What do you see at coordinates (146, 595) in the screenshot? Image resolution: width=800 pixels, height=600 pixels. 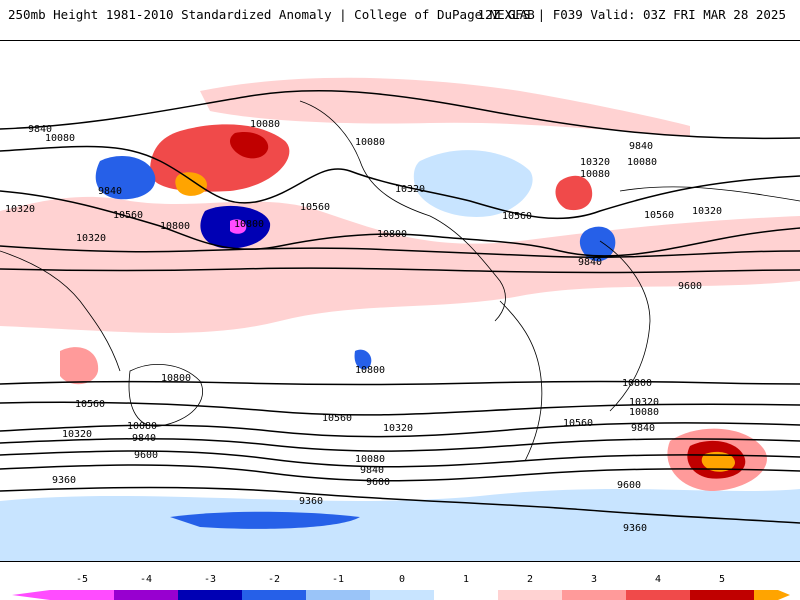 I see `legend-swatch-m45` at bounding box center [146, 595].